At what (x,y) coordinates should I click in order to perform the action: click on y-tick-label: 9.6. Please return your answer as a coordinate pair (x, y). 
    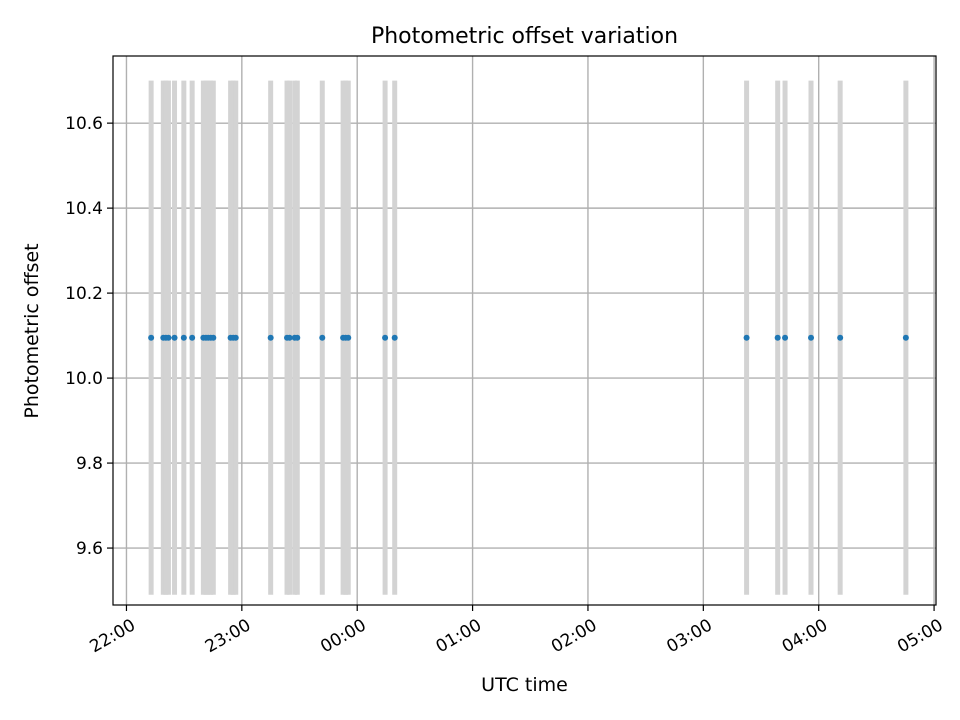
    Looking at the image, I should click on (89, 549).